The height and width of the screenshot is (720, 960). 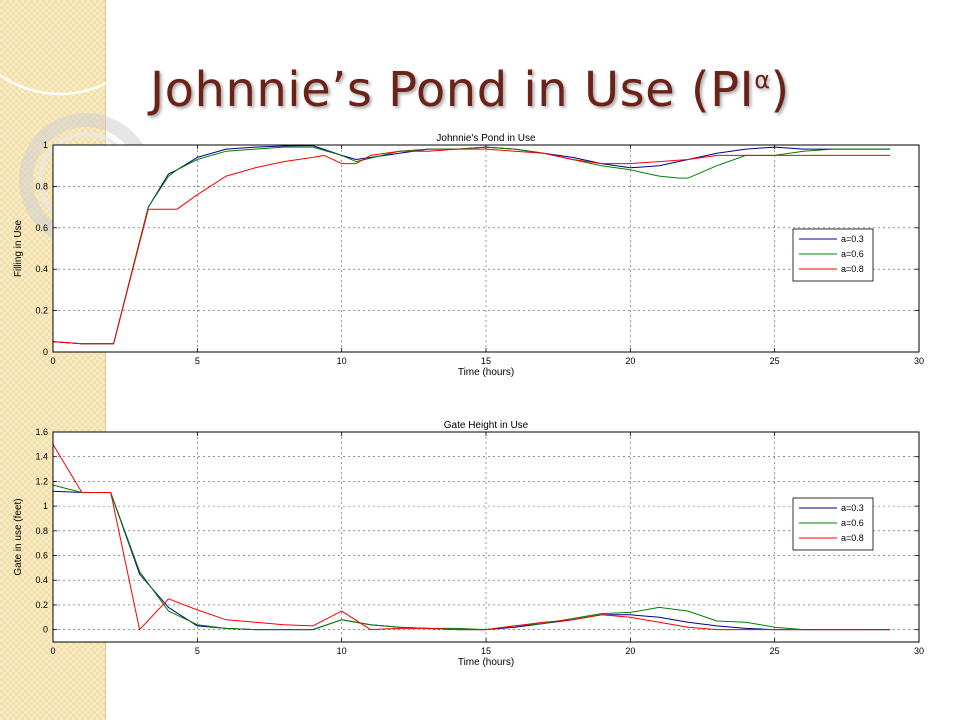 I want to click on slide-title-alpha: α, so click(x=762, y=80).